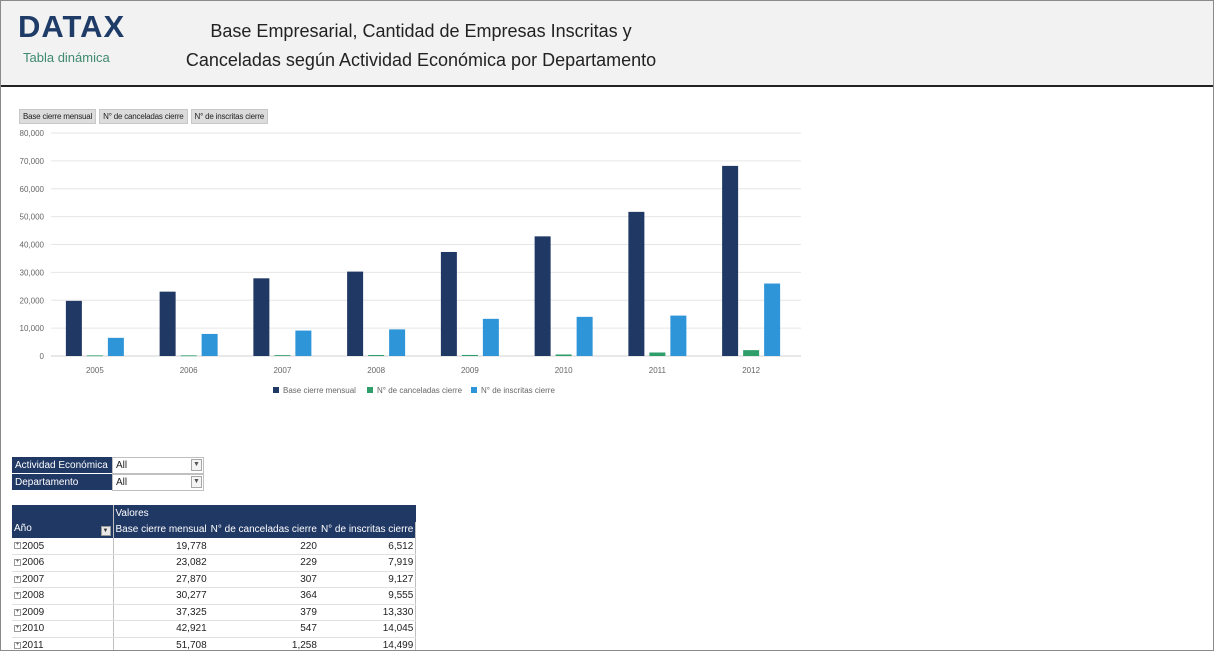 The width and height of the screenshot is (1214, 651). Describe the element at coordinates (376, 370) in the screenshot. I see `x-tick-label: 2008` at that location.